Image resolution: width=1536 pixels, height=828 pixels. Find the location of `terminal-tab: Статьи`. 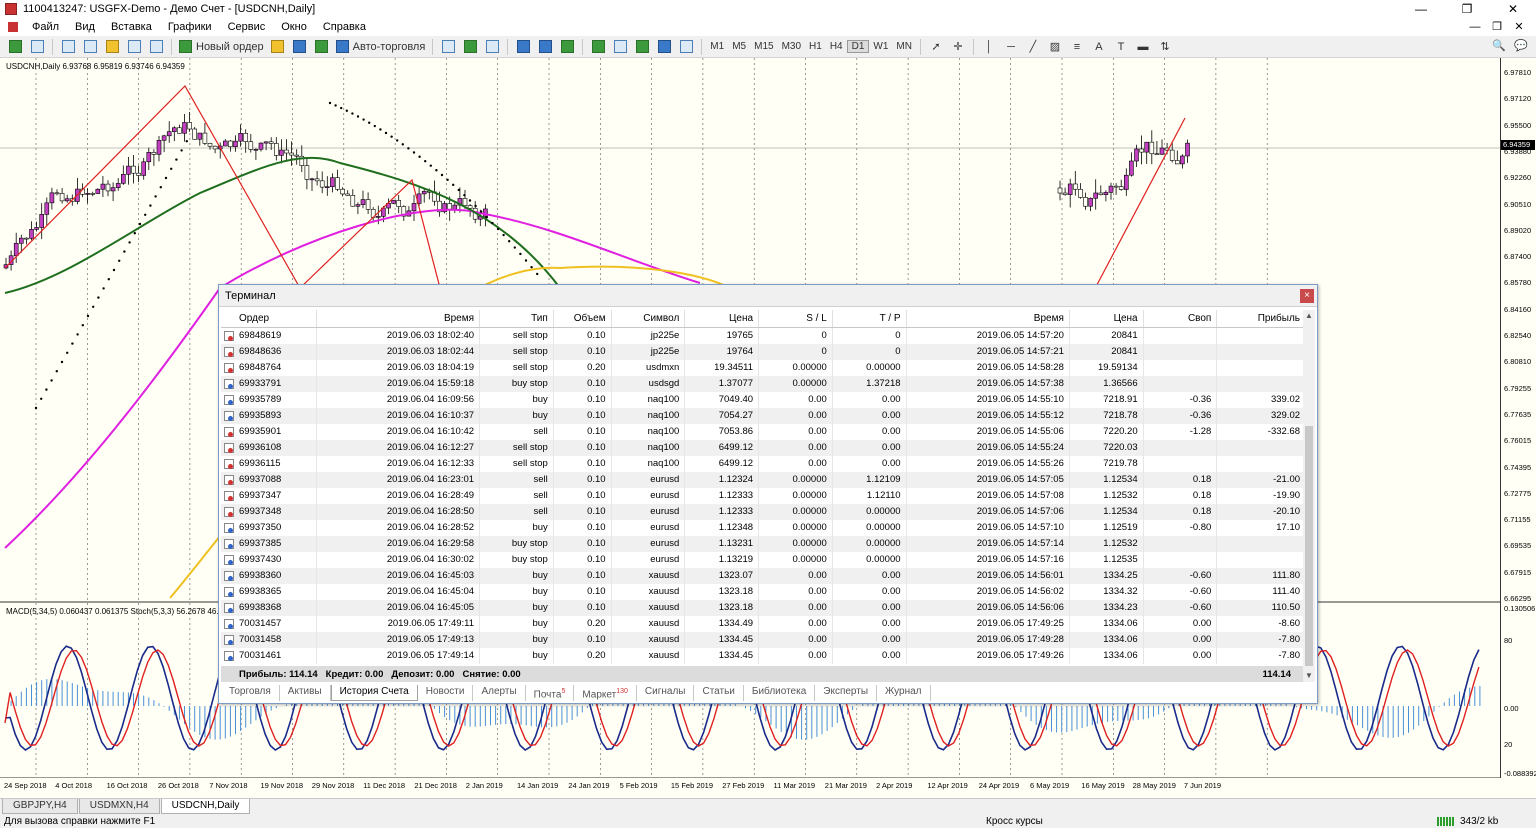

terminal-tab: Статьи is located at coordinates (719, 693).